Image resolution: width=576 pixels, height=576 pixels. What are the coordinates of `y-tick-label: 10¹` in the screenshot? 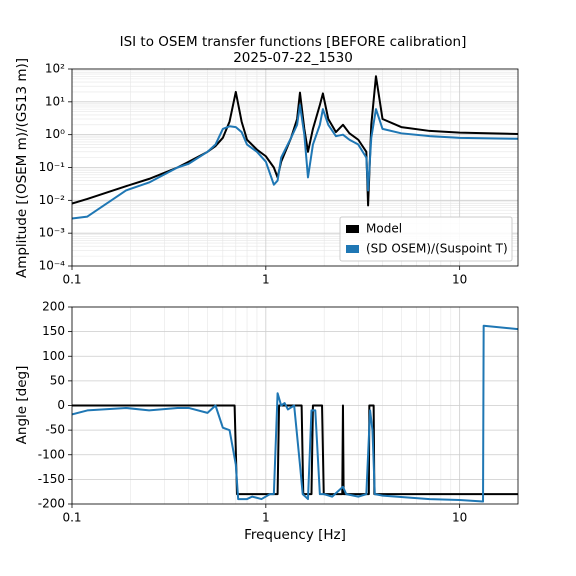 It's located at (55, 101).